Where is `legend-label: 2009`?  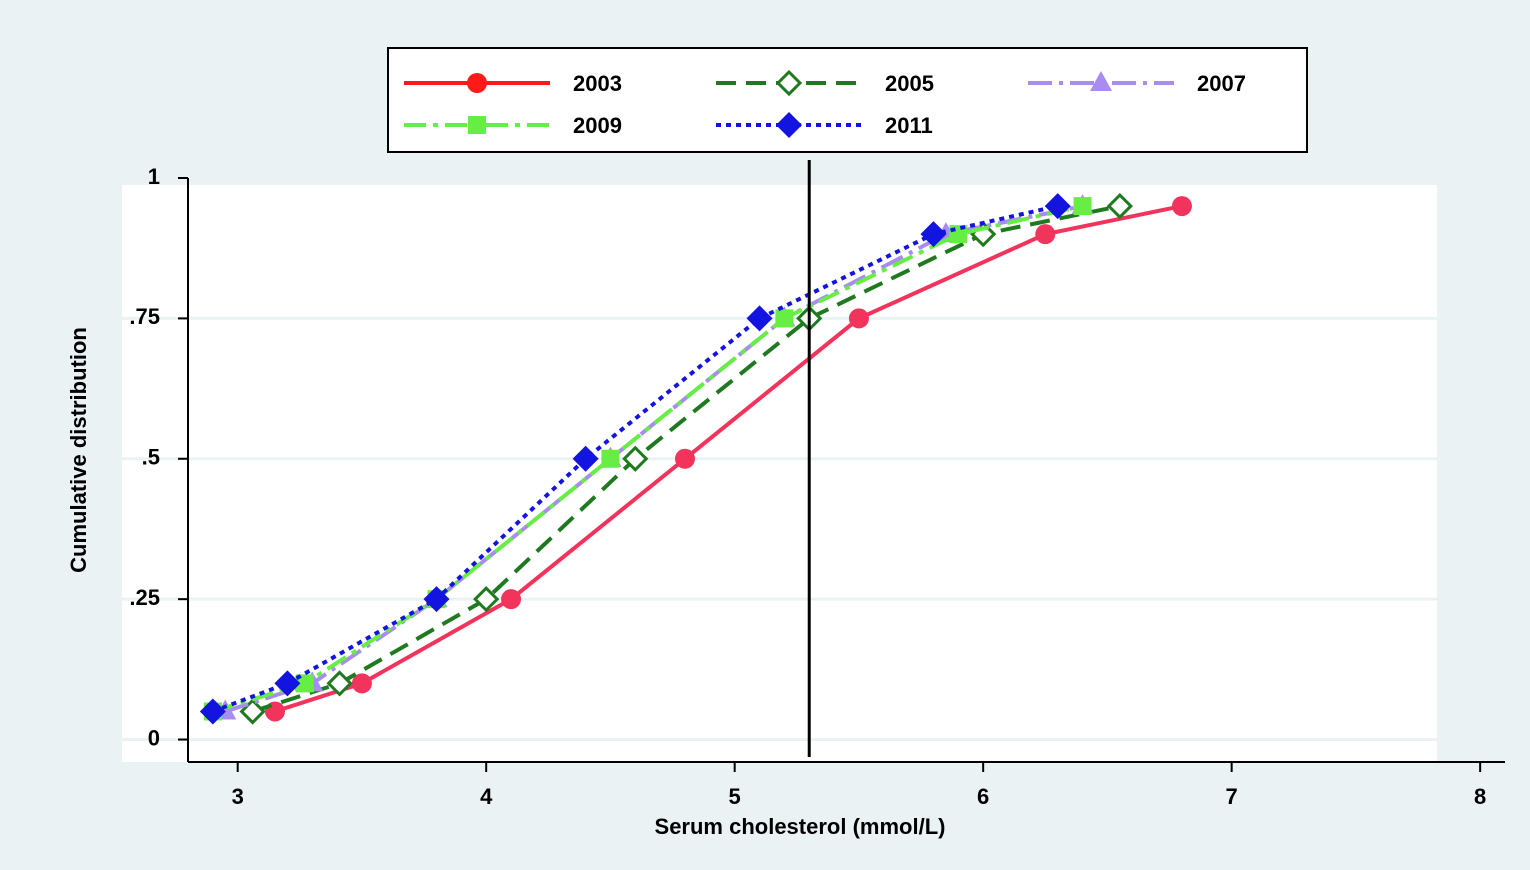
legend-label: 2009 is located at coordinates (597, 125).